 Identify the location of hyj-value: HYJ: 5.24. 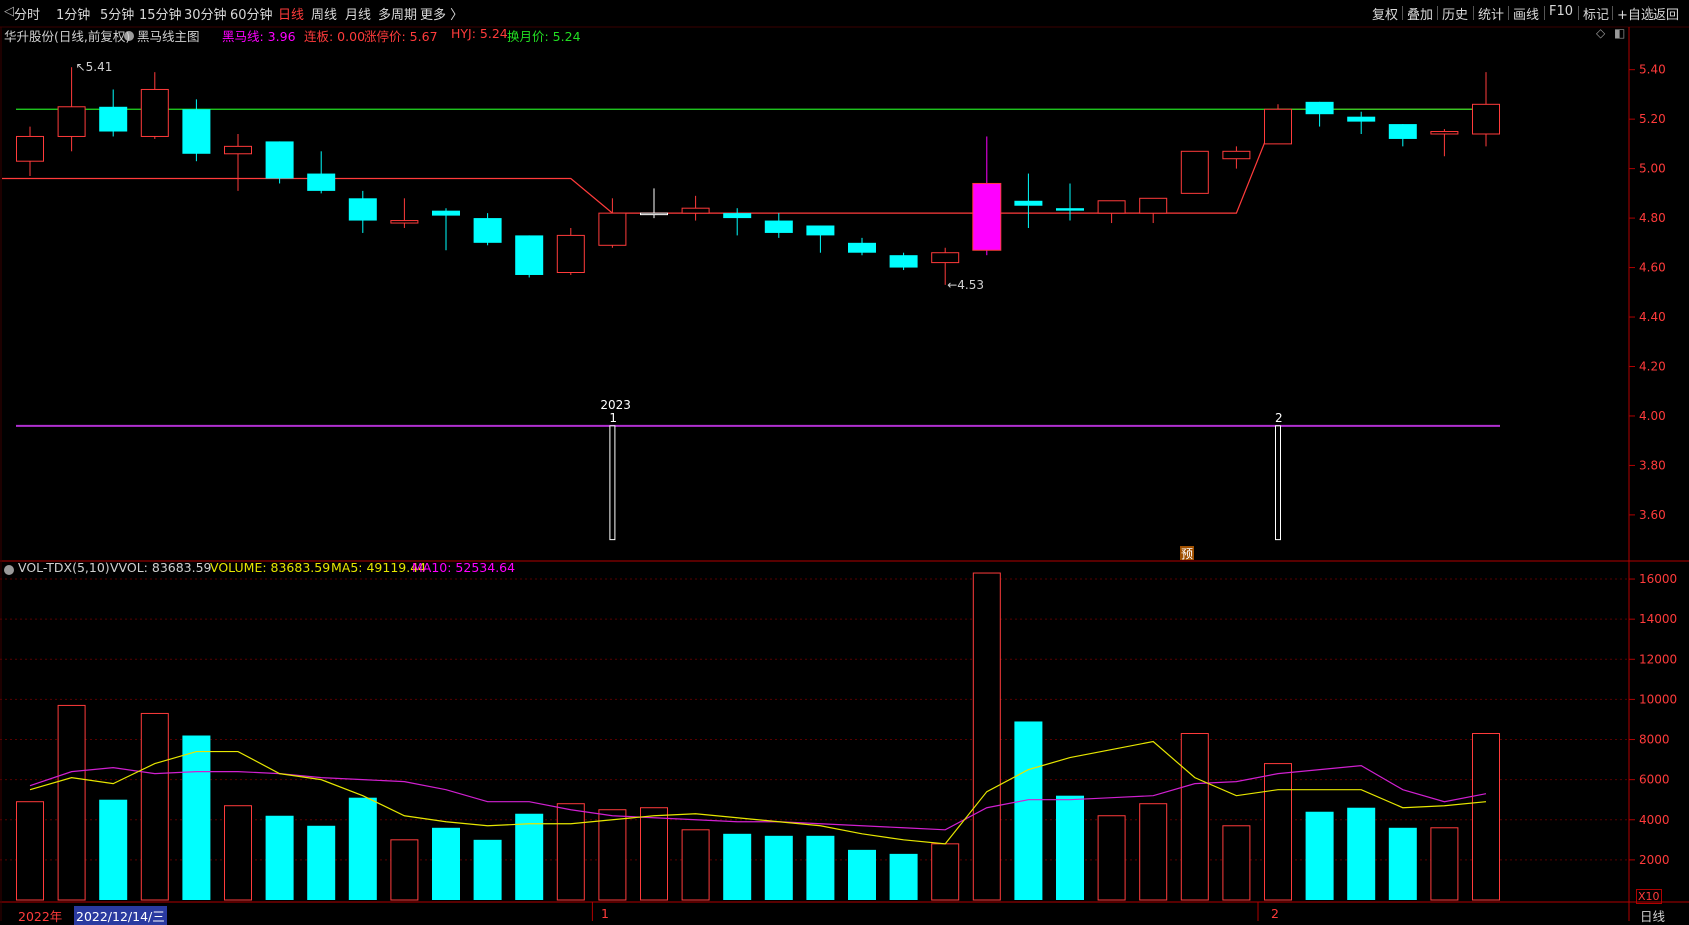
(479, 33).